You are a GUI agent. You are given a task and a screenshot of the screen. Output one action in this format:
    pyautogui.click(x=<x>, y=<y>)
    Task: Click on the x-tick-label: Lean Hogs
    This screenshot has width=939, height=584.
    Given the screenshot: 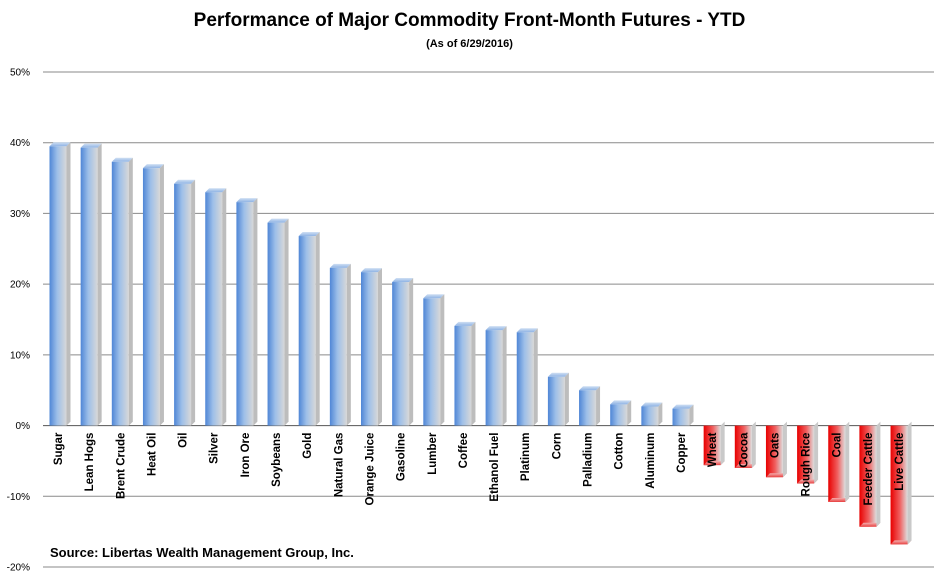 What is the action you would take?
    pyautogui.click(x=90, y=462)
    